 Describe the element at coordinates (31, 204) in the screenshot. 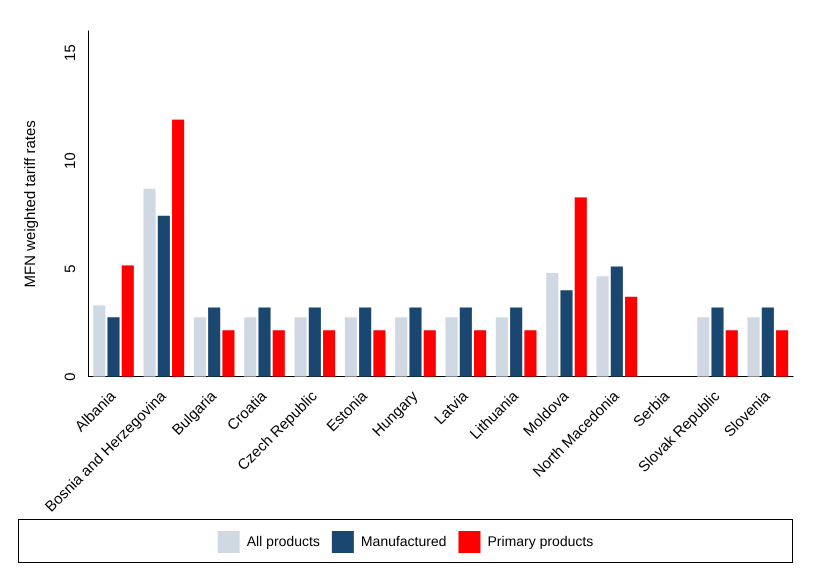

I see `y-axis-title: MFN weighted tariff rates` at that location.